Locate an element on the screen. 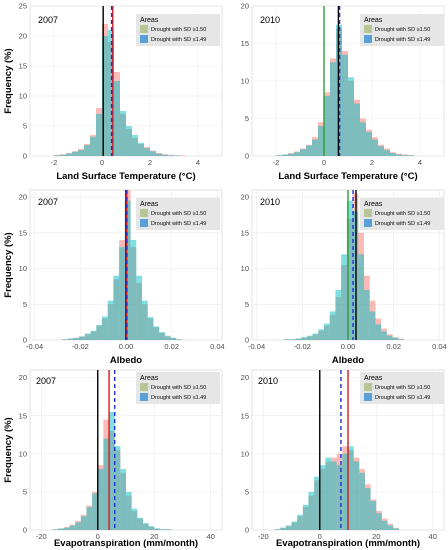 This screenshot has height=550, width=448. x-tick-label: 2 is located at coordinates (150, 162).